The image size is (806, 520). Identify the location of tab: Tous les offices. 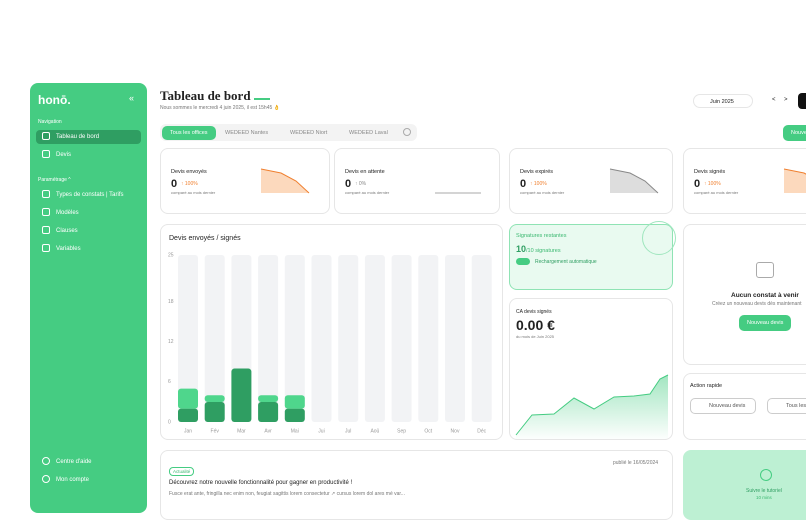
(189, 133).